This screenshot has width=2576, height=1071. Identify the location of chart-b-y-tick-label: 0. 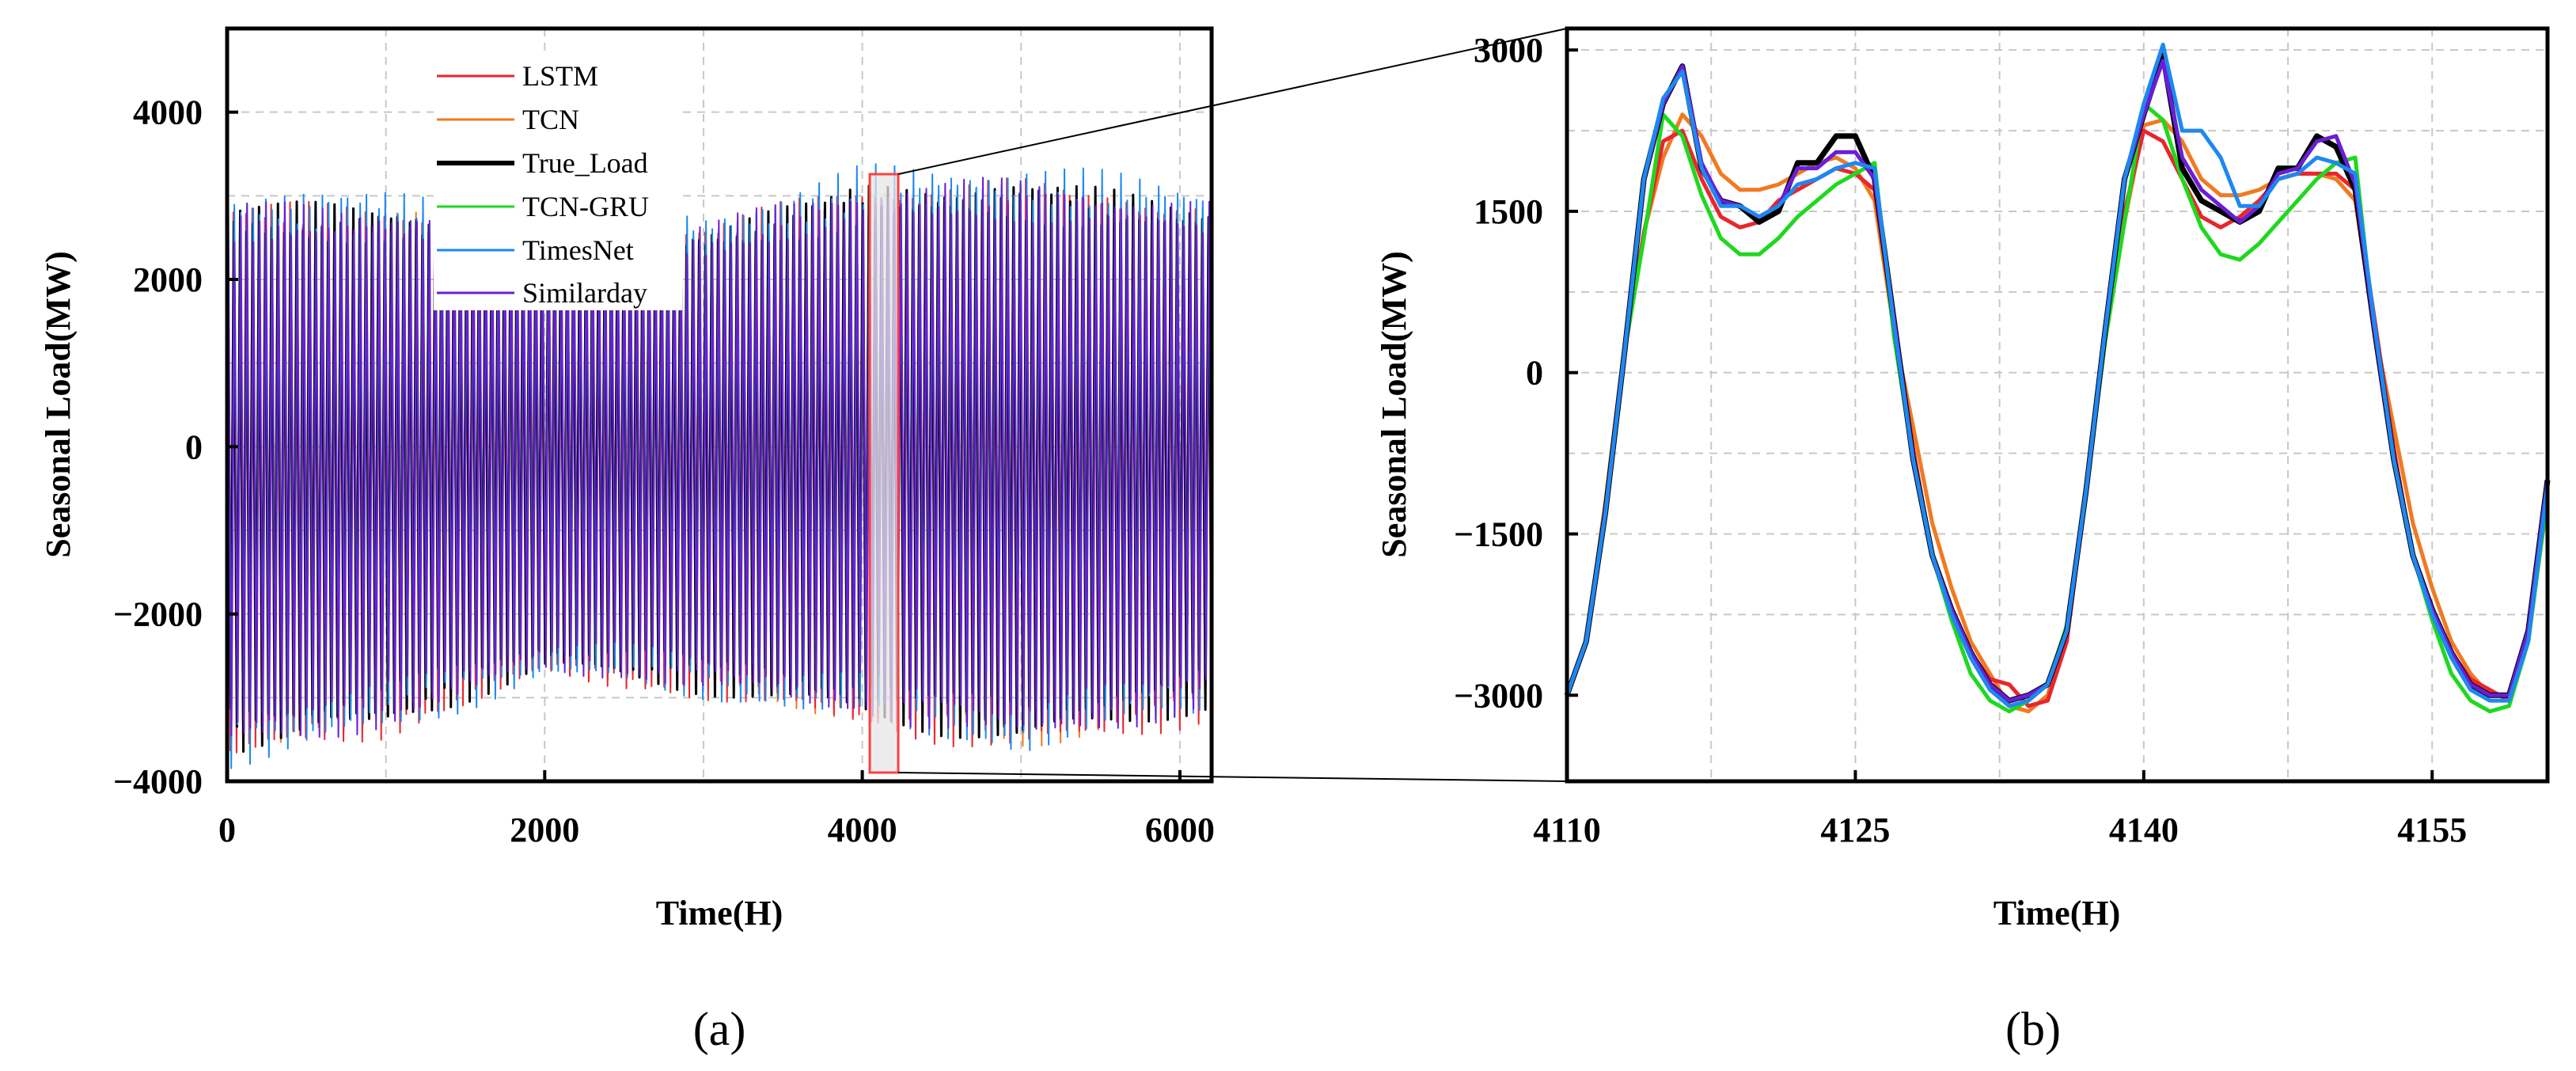
(1534, 373).